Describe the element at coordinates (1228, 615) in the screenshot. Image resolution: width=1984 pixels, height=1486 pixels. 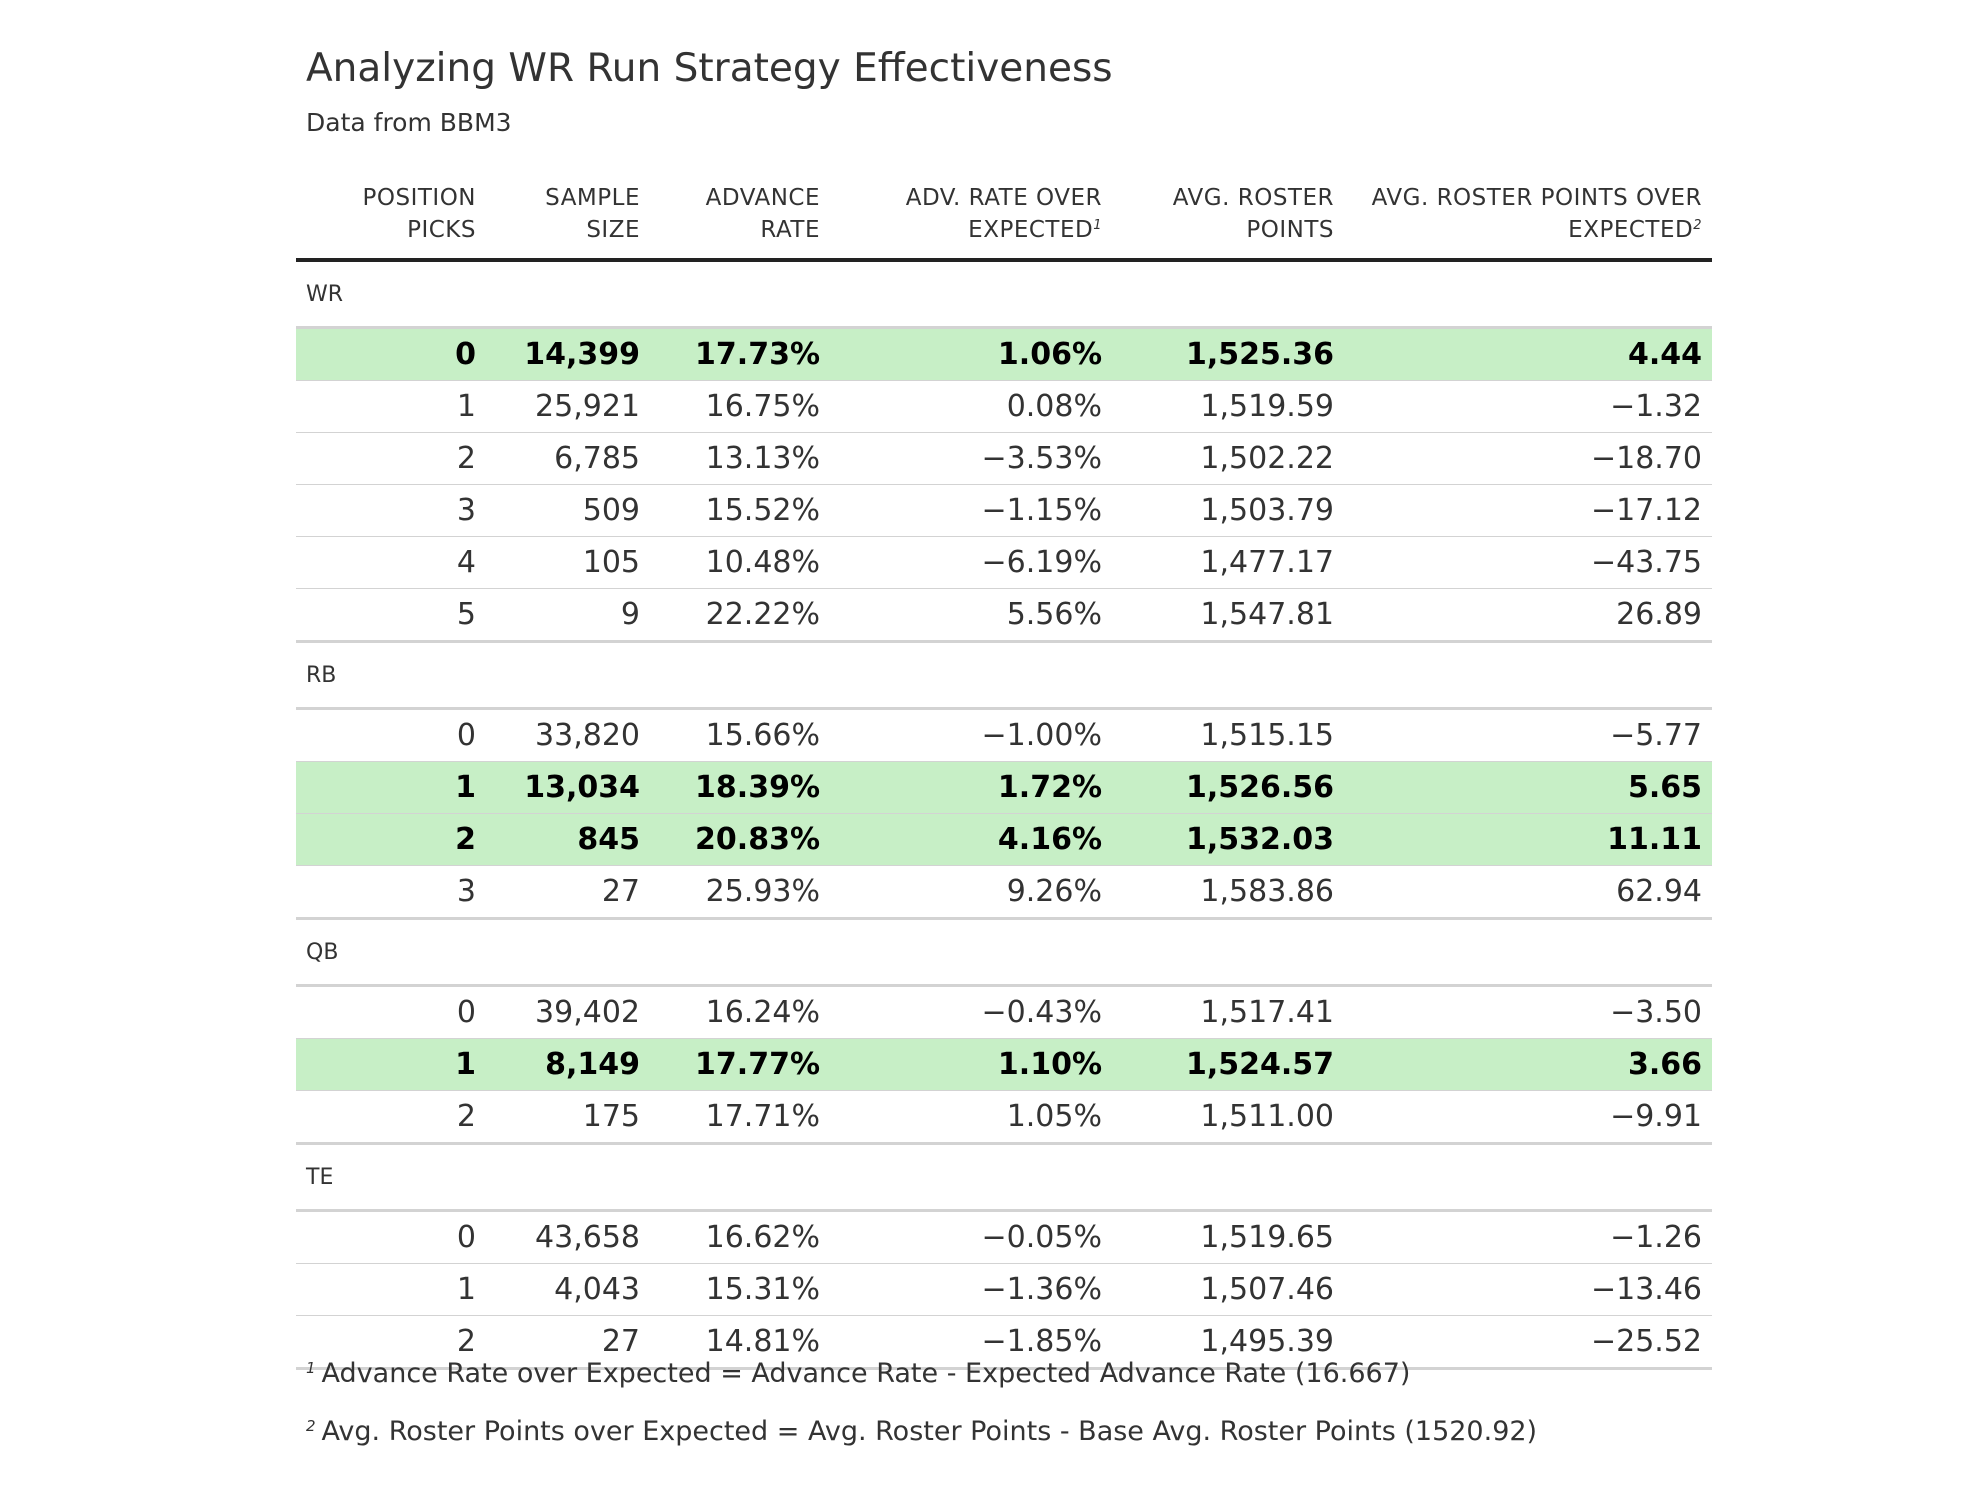
I see `avg-roster-points-cell: 1,547.81` at that location.